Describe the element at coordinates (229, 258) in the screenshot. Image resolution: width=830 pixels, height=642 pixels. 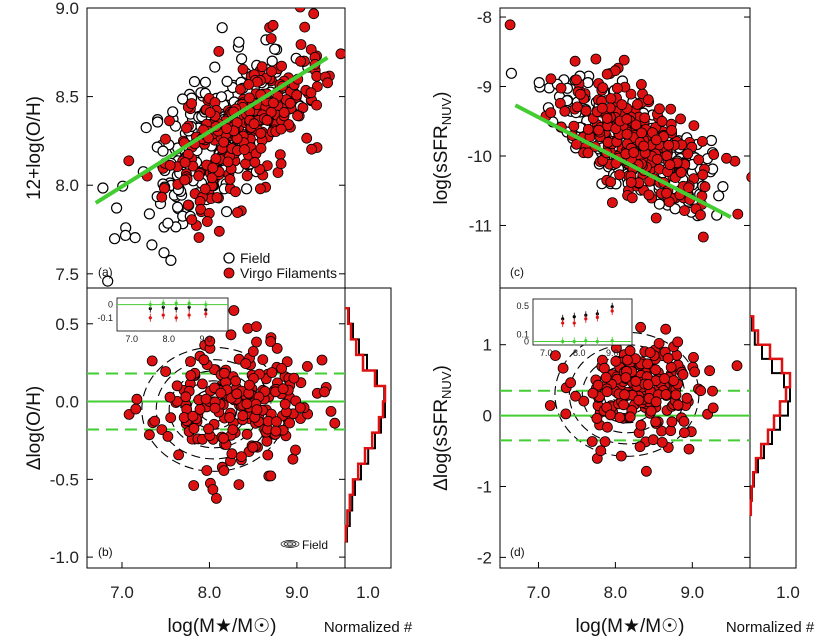
I see `legend-field-marker` at that location.